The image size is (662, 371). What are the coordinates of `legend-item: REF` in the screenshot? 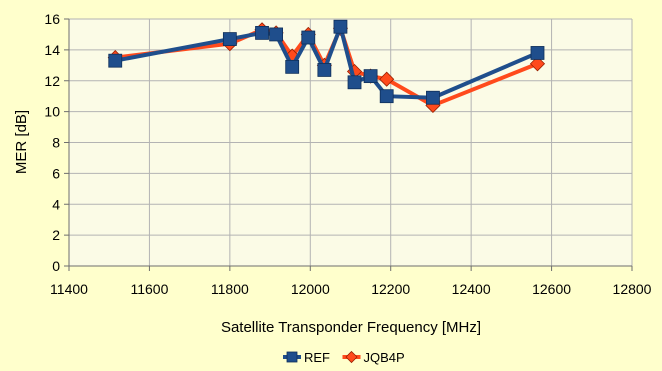 It's located at (306, 357).